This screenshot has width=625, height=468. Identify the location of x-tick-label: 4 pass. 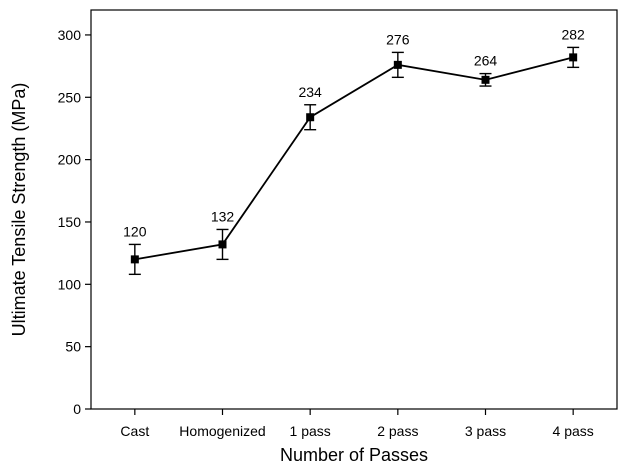
(573, 431).